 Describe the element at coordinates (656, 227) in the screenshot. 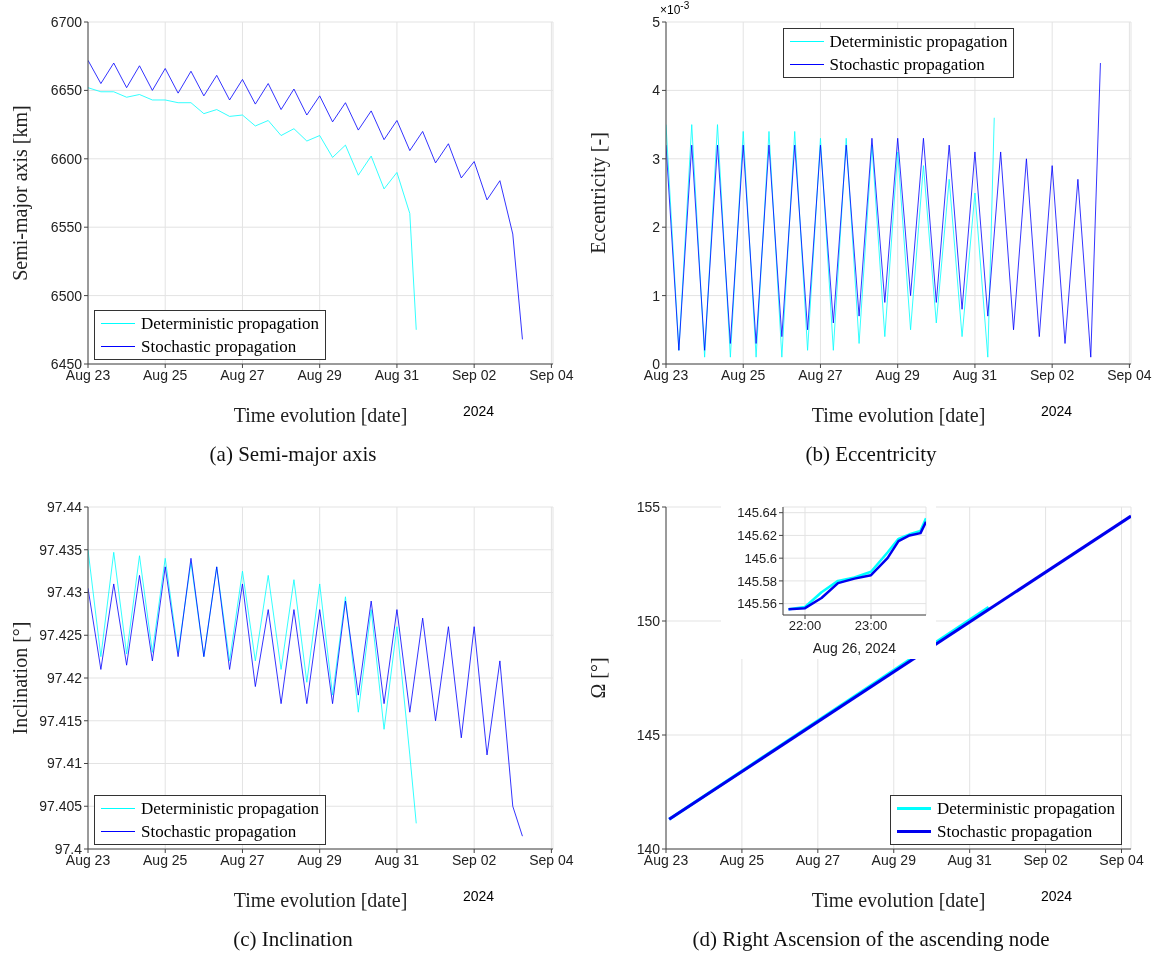

I see `y-tick-label: 2` at that location.